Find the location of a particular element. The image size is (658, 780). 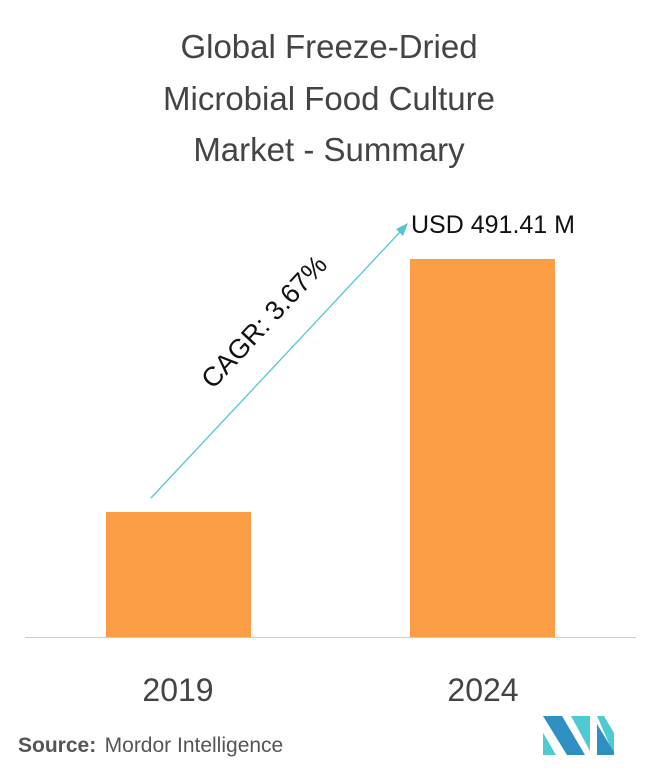

source-line: Source: Mordor Intelligence is located at coordinates (150, 745).